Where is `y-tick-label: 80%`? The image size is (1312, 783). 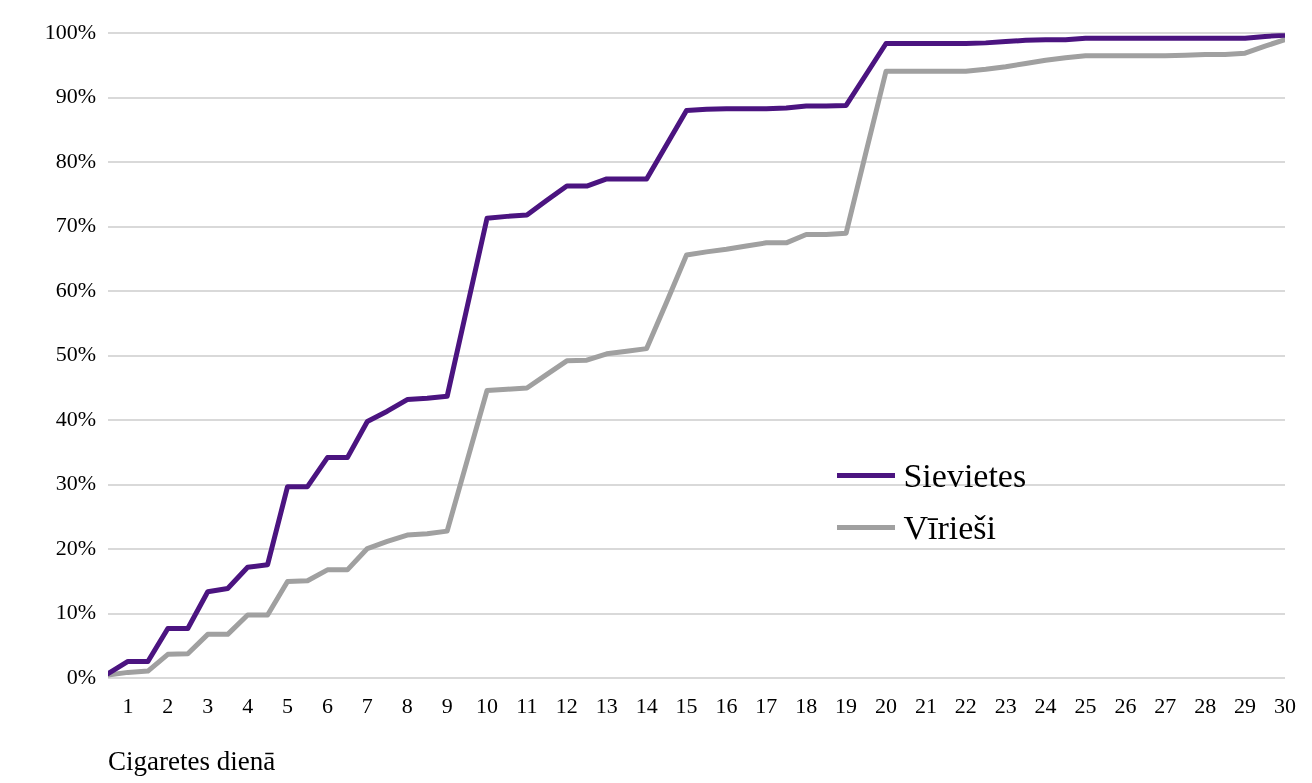 y-tick-label: 80% is located at coordinates (75, 160).